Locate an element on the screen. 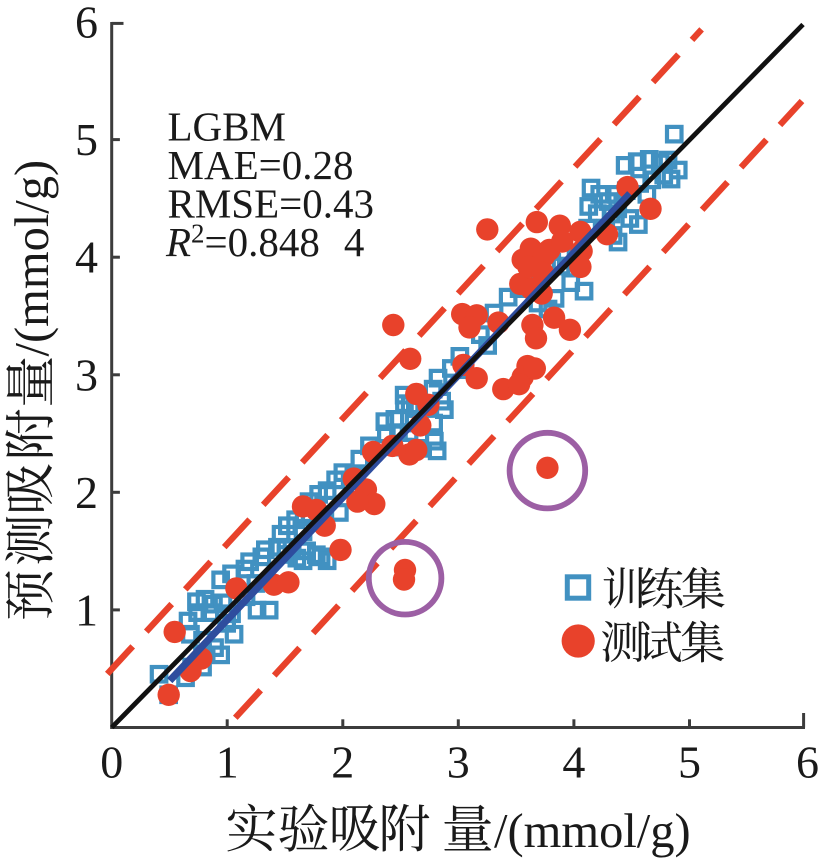  svg-text: RMSE=0.43 is located at coordinates (271, 204).